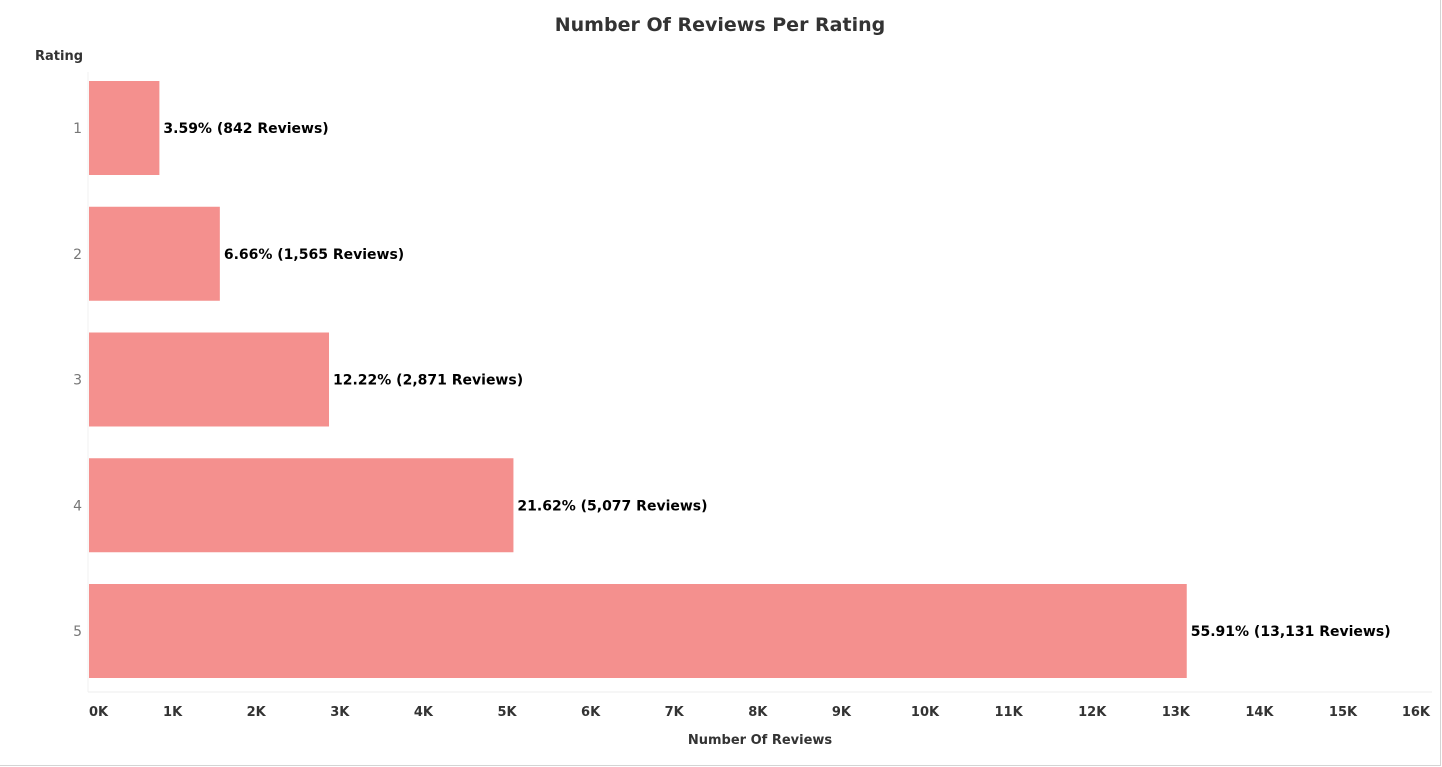 The height and width of the screenshot is (767, 1442). What do you see at coordinates (59, 56) in the screenshot?
I see `y-axis-title: Rating` at bounding box center [59, 56].